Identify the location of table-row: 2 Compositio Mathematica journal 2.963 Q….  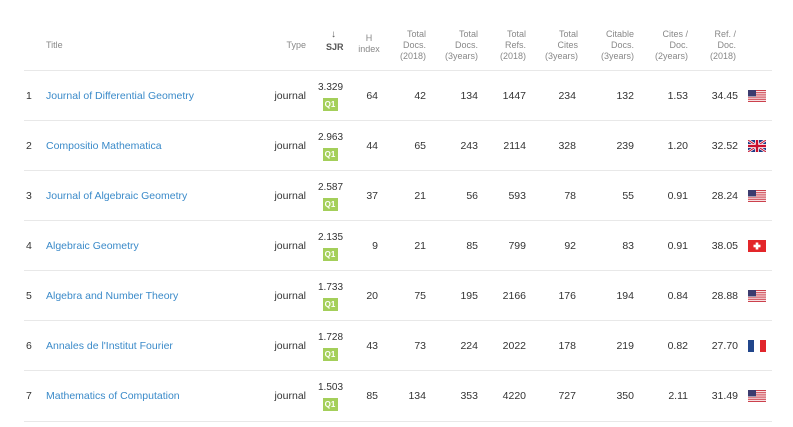
(398, 145).